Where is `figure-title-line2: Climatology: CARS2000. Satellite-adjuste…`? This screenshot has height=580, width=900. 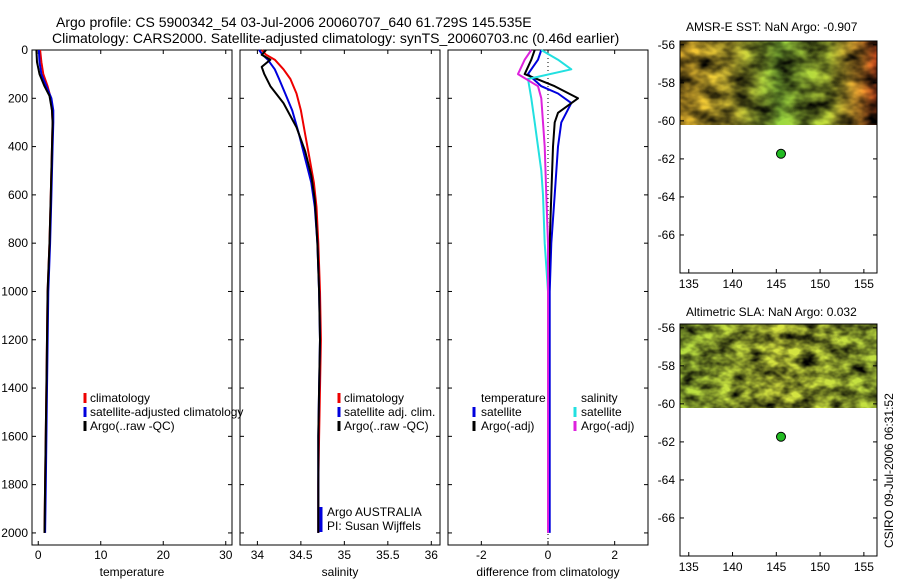
figure-title-line2: Climatology: CARS2000. Satellite-adjuste… is located at coordinates (335, 38).